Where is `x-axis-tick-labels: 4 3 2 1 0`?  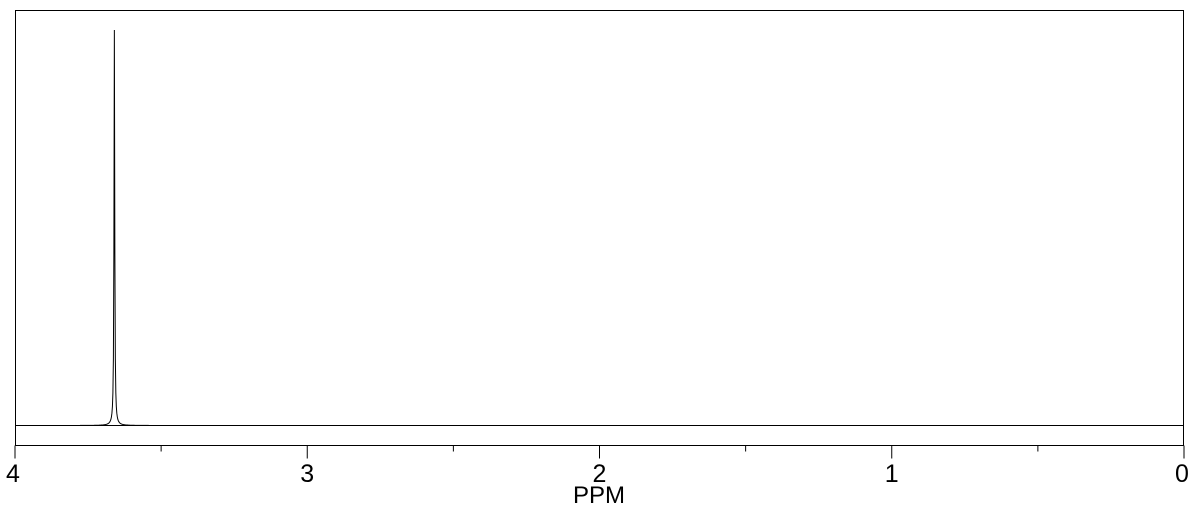 x-axis-tick-labels: 4 3 2 1 0 is located at coordinates (597, 474).